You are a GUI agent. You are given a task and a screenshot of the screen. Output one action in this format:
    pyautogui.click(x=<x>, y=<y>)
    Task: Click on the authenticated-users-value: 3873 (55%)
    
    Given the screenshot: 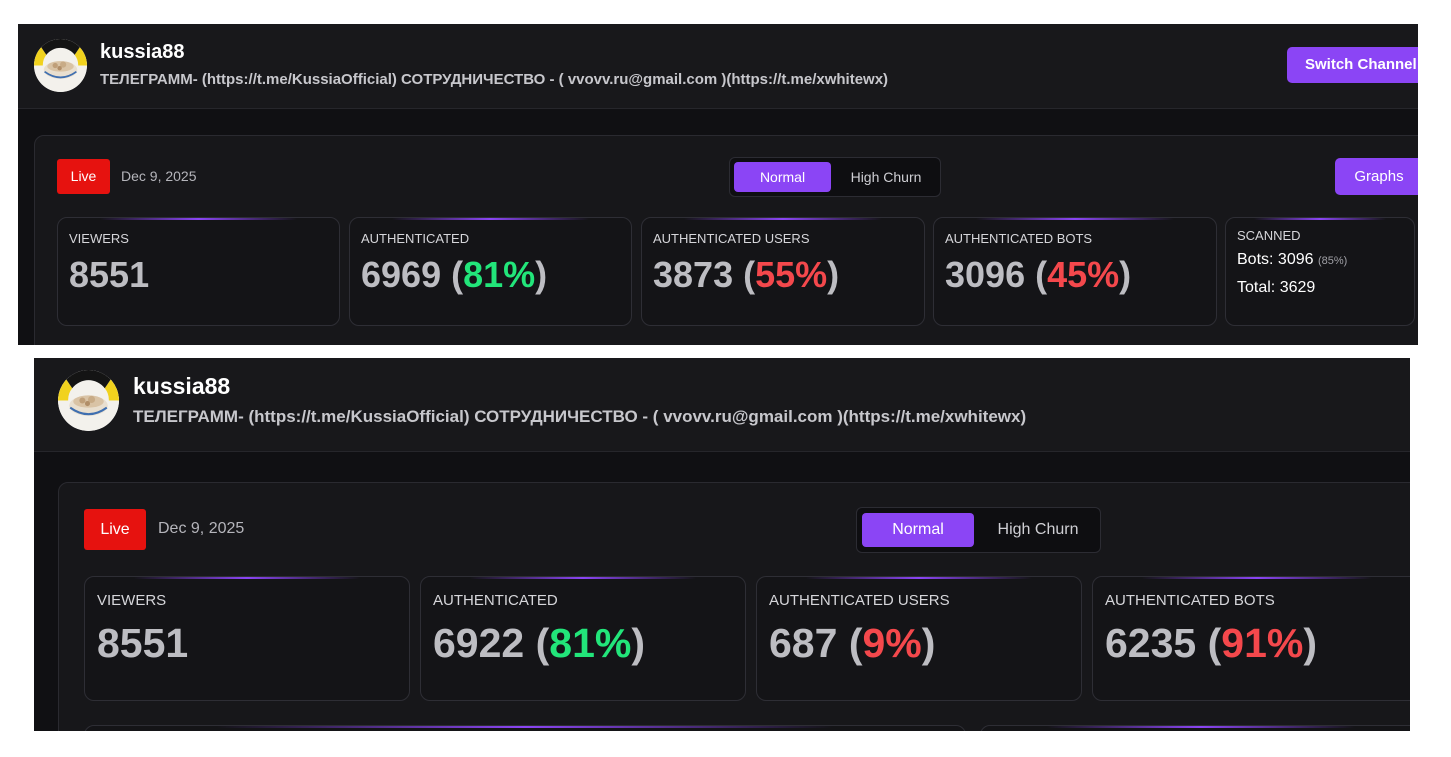 What is the action you would take?
    pyautogui.click(x=746, y=275)
    